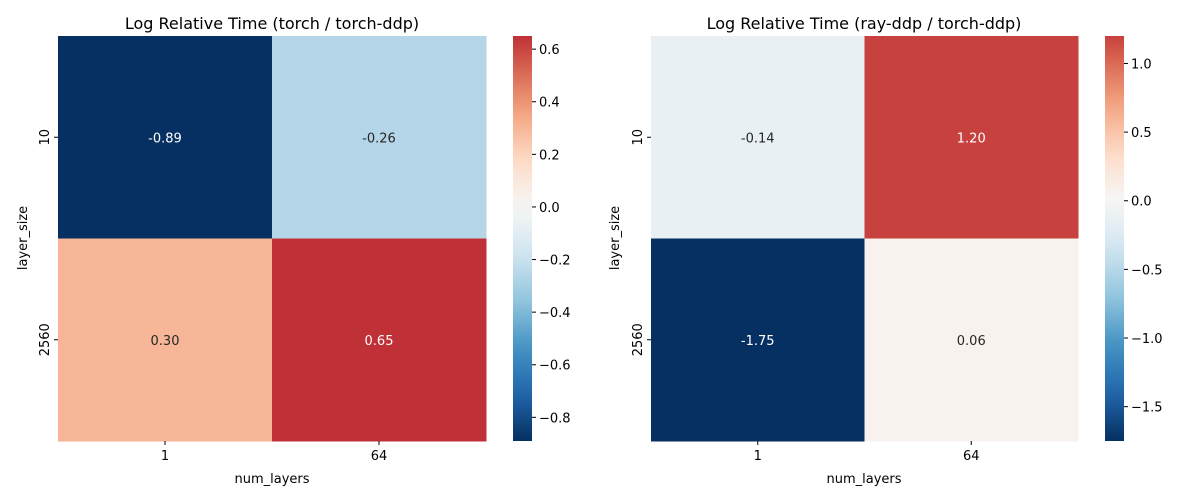 The image size is (1200, 500). What do you see at coordinates (555, 366) in the screenshot?
I see `colorbar-tick-label: −0.6` at bounding box center [555, 366].